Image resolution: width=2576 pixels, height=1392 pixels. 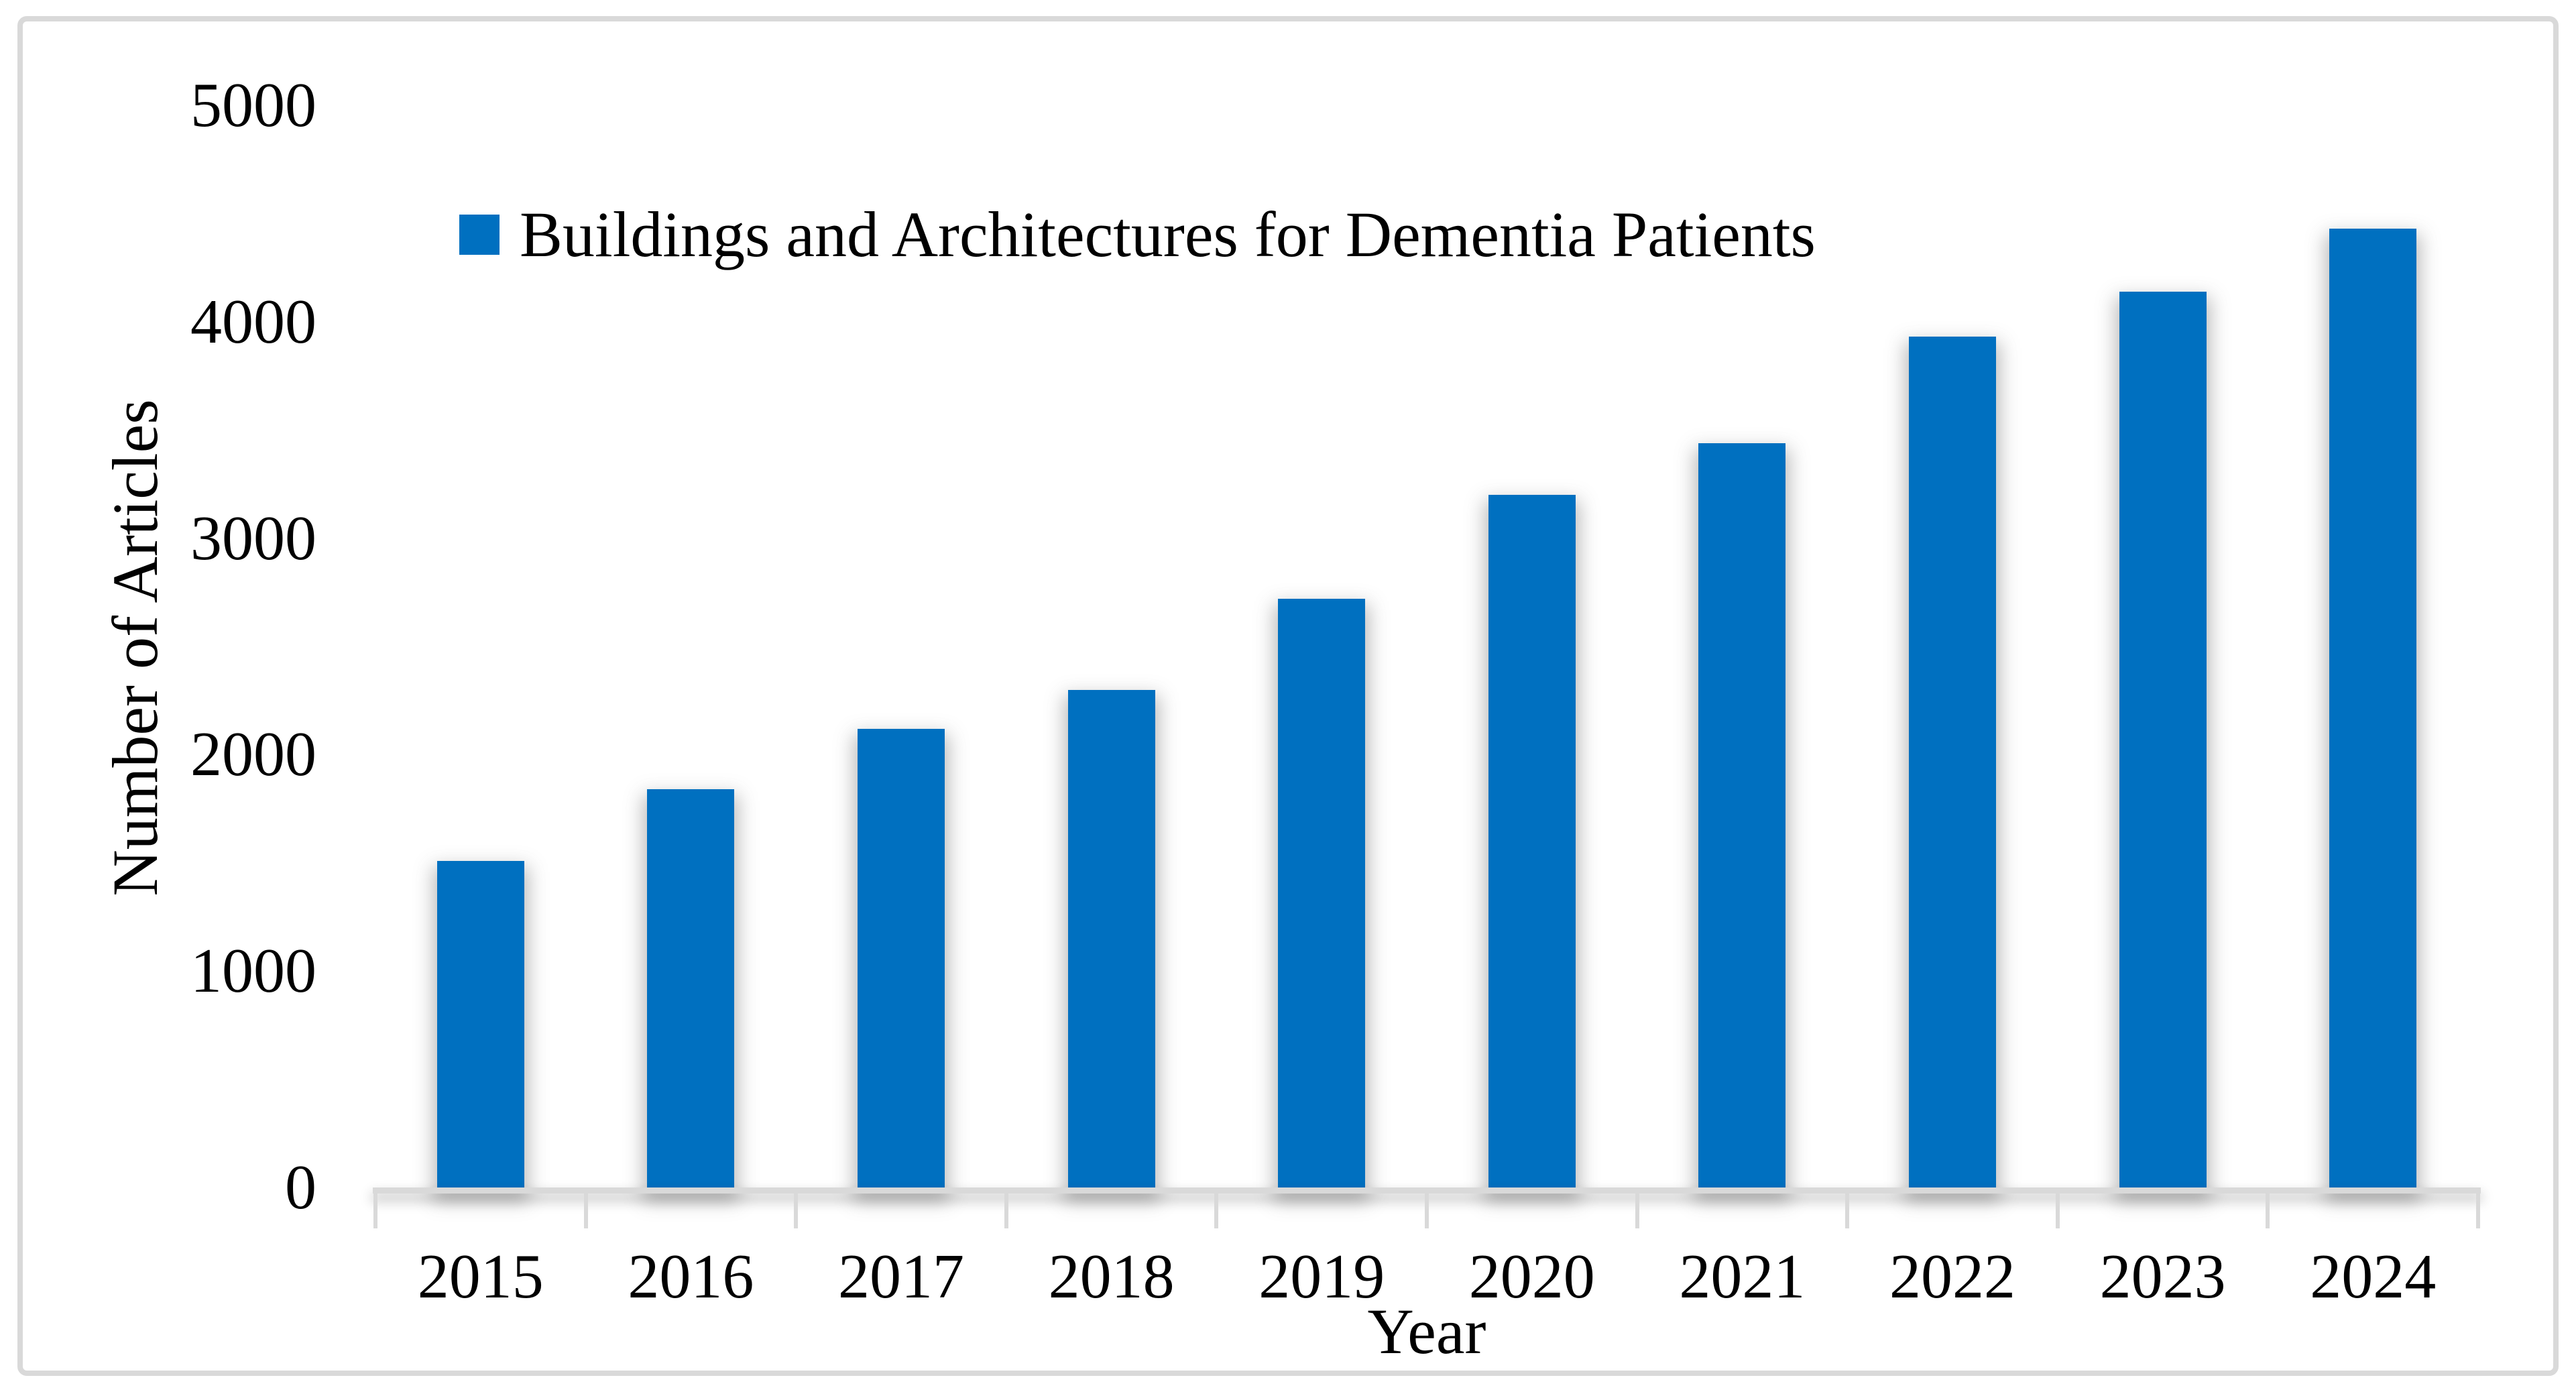 I want to click on x-axis-line, so click(x=1427, y=1190).